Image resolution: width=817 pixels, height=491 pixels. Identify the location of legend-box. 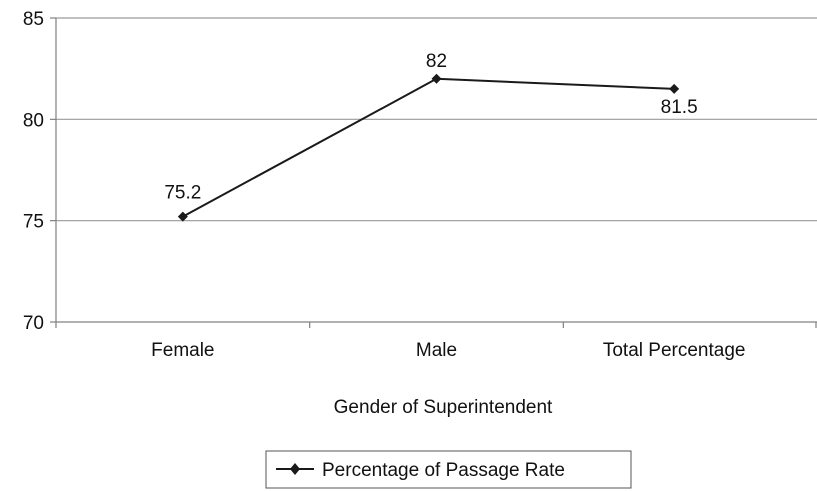
(448, 469).